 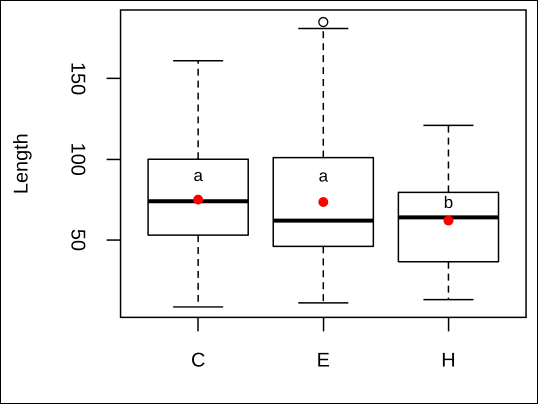 What do you see at coordinates (323, 361) in the screenshot?
I see `x-tick-label: E` at bounding box center [323, 361].